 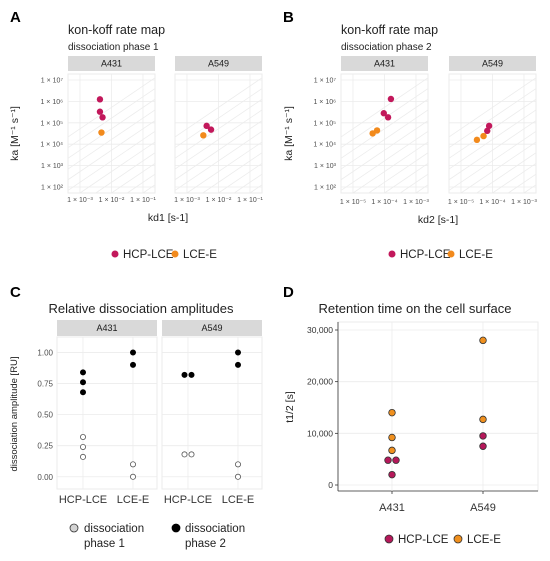 What do you see at coordinates (15, 133) in the screenshot?
I see `chart-a-y-axis-title: ka [M⁻¹ s⁻¹]` at bounding box center [15, 133].